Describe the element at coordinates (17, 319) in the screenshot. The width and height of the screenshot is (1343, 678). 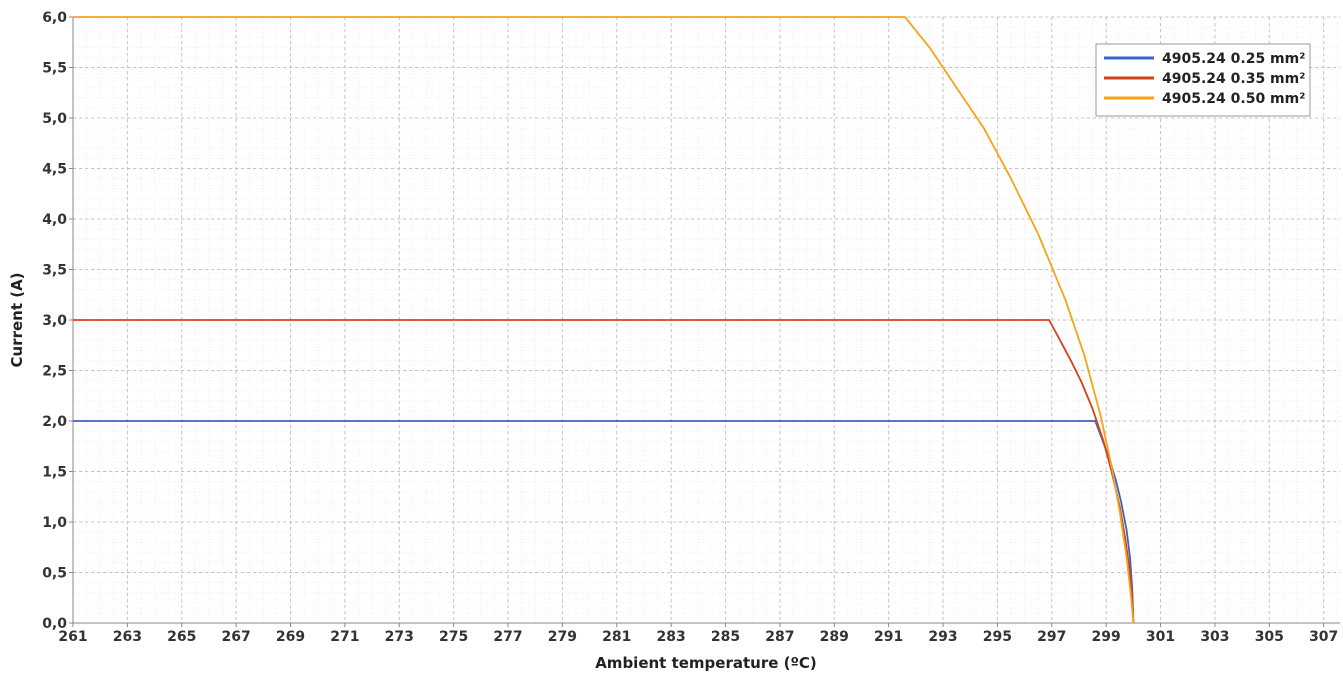
I see `y-axis-title: Current (A)` at that location.